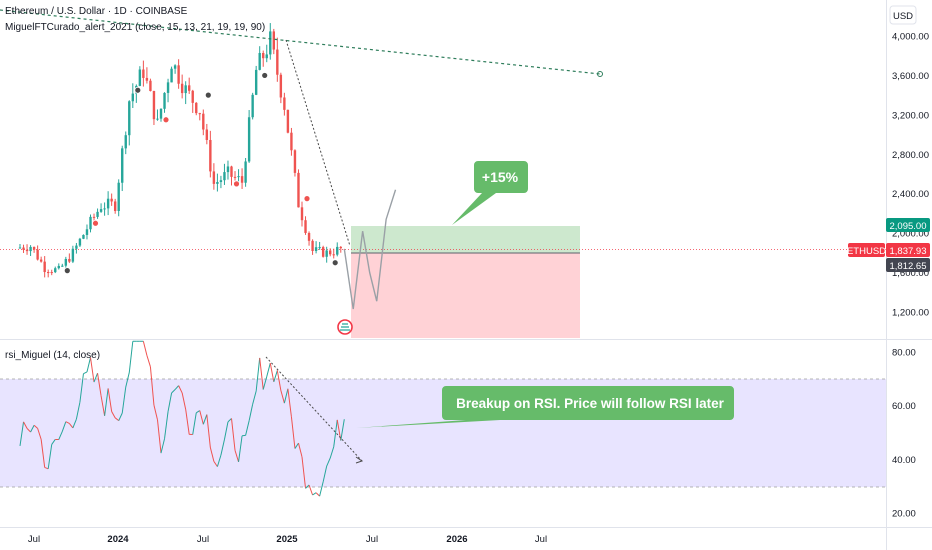  Describe the element at coordinates (359, 460) in the screenshot. I see `rsi-trendline-arrowhead` at that location.